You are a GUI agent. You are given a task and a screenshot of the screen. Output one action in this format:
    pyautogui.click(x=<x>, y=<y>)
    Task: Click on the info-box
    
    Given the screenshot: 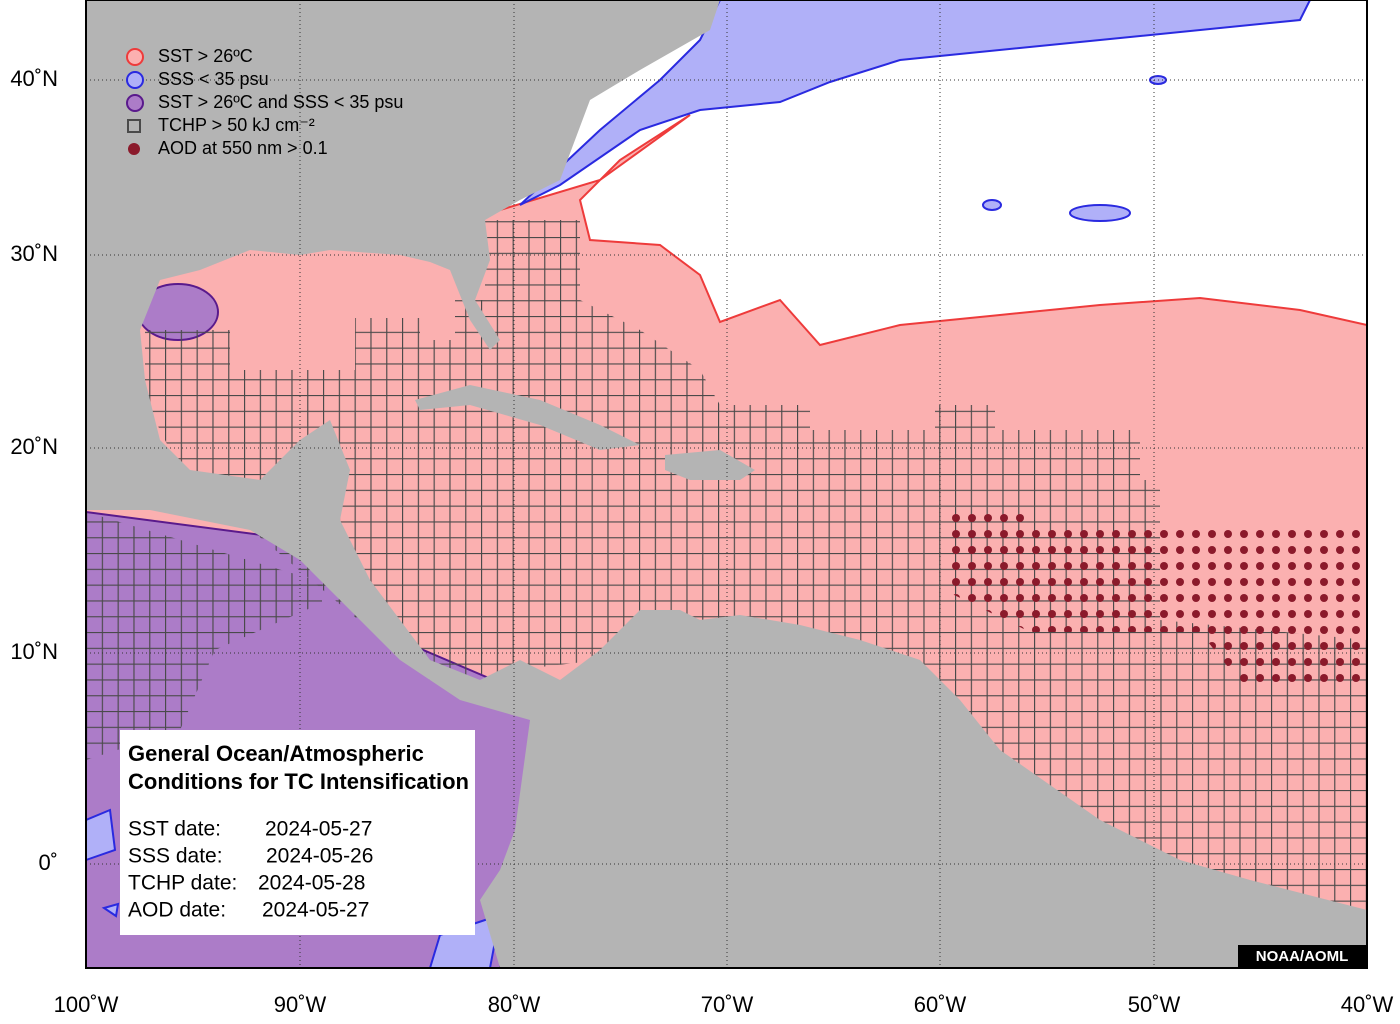 What is the action you would take?
    pyautogui.click(x=297, y=832)
    